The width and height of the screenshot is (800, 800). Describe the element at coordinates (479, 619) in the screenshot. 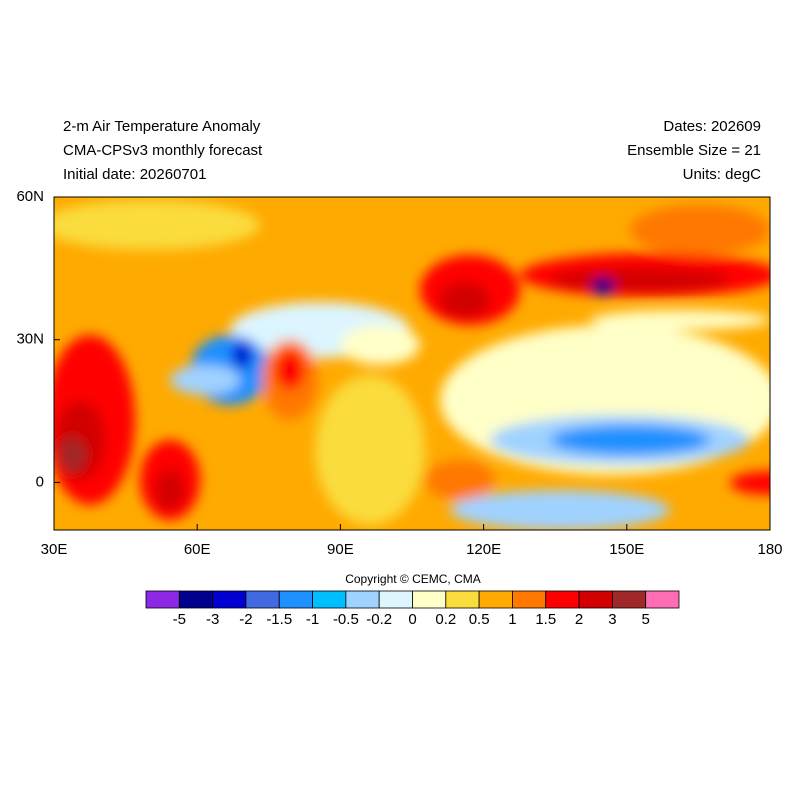

I see `colorbar-label: 0.5` at that location.